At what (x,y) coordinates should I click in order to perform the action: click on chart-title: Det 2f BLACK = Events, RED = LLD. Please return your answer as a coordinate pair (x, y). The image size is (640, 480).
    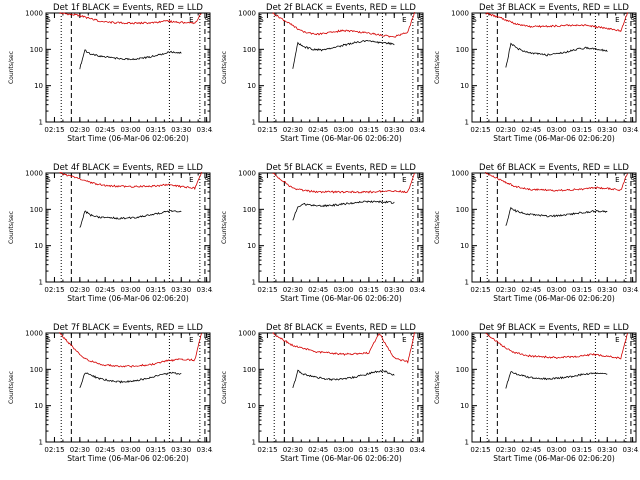
    Looking at the image, I should click on (341, 8).